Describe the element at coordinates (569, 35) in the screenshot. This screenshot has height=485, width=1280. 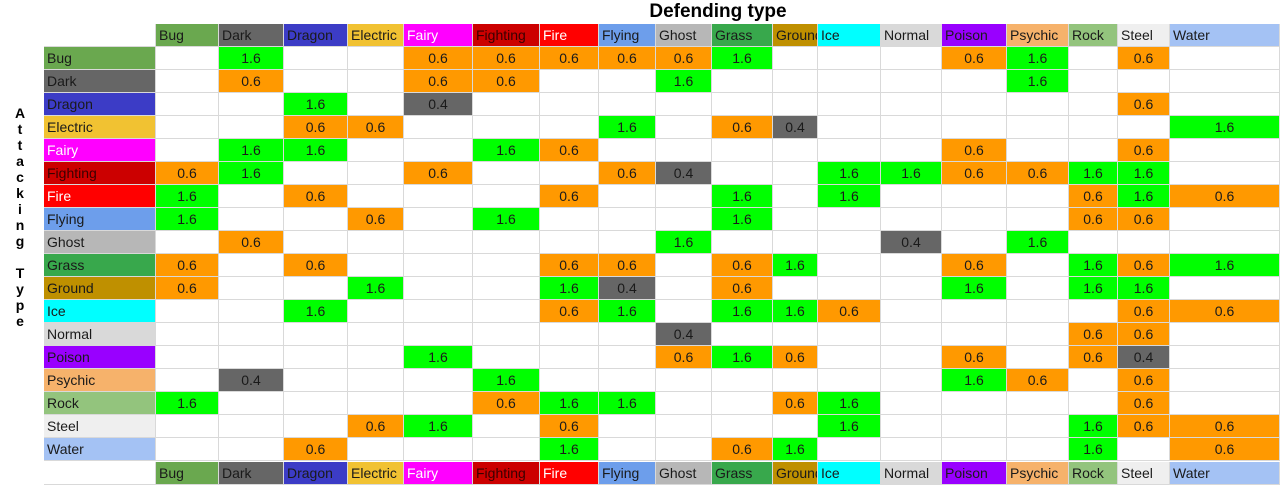
I see `col-header-fire: Fire` at that location.